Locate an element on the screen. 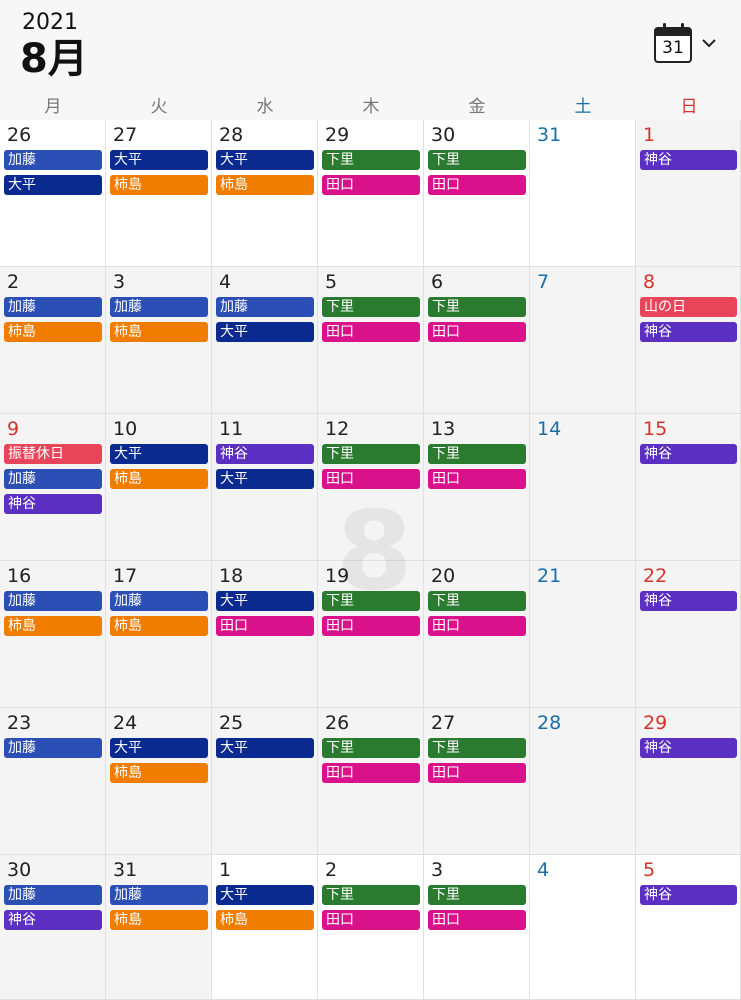 The width and height of the screenshot is (741, 1000). day-cell: 31 加藤 柿島 is located at coordinates (159, 927).